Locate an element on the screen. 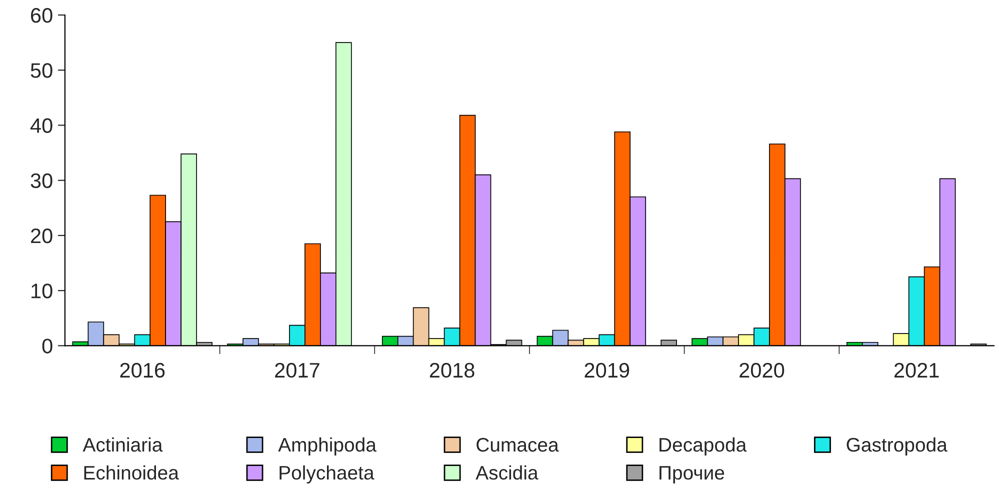  y-tick-label: 50 is located at coordinates (41, 70).